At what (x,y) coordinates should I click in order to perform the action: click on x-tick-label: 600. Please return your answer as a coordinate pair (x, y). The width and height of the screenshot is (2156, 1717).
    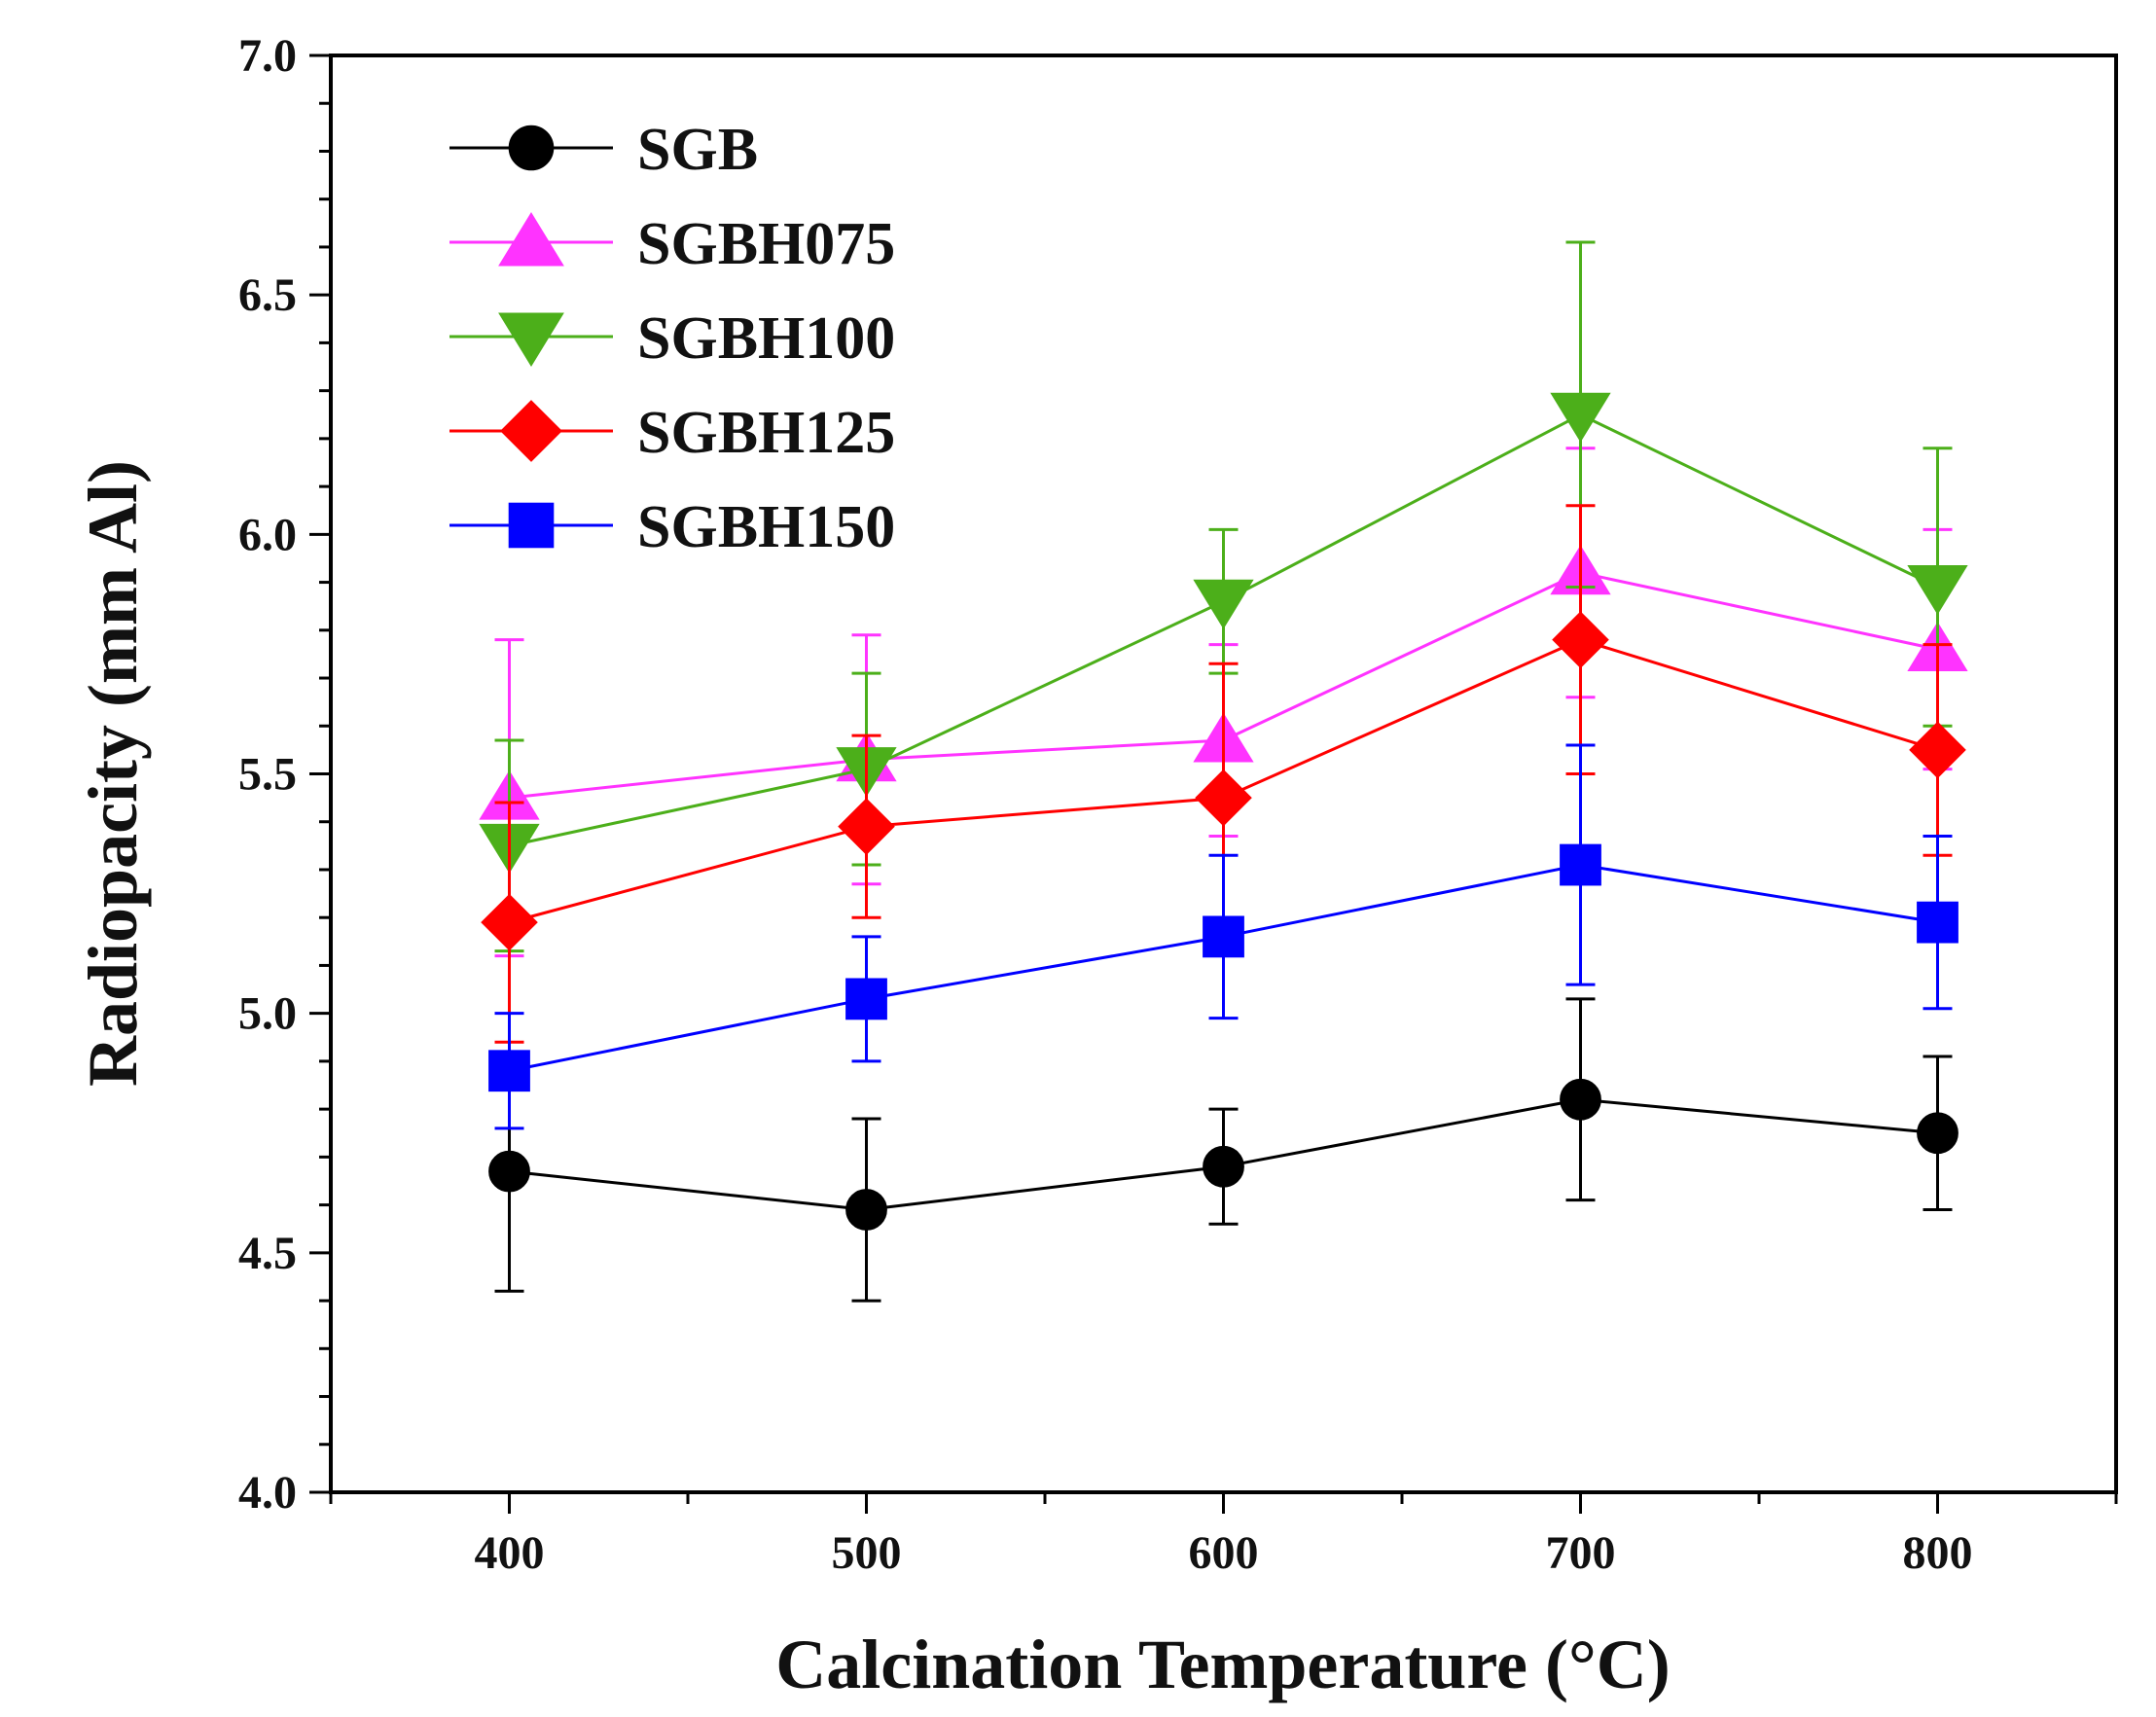
    Looking at the image, I should click on (1224, 1553).